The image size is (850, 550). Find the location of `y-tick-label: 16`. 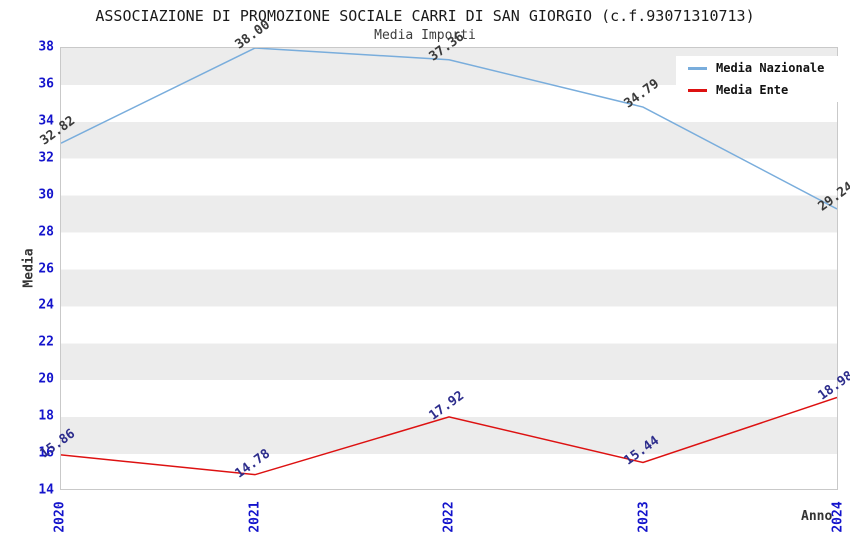

y-tick-label: 16 is located at coordinates (46, 453).